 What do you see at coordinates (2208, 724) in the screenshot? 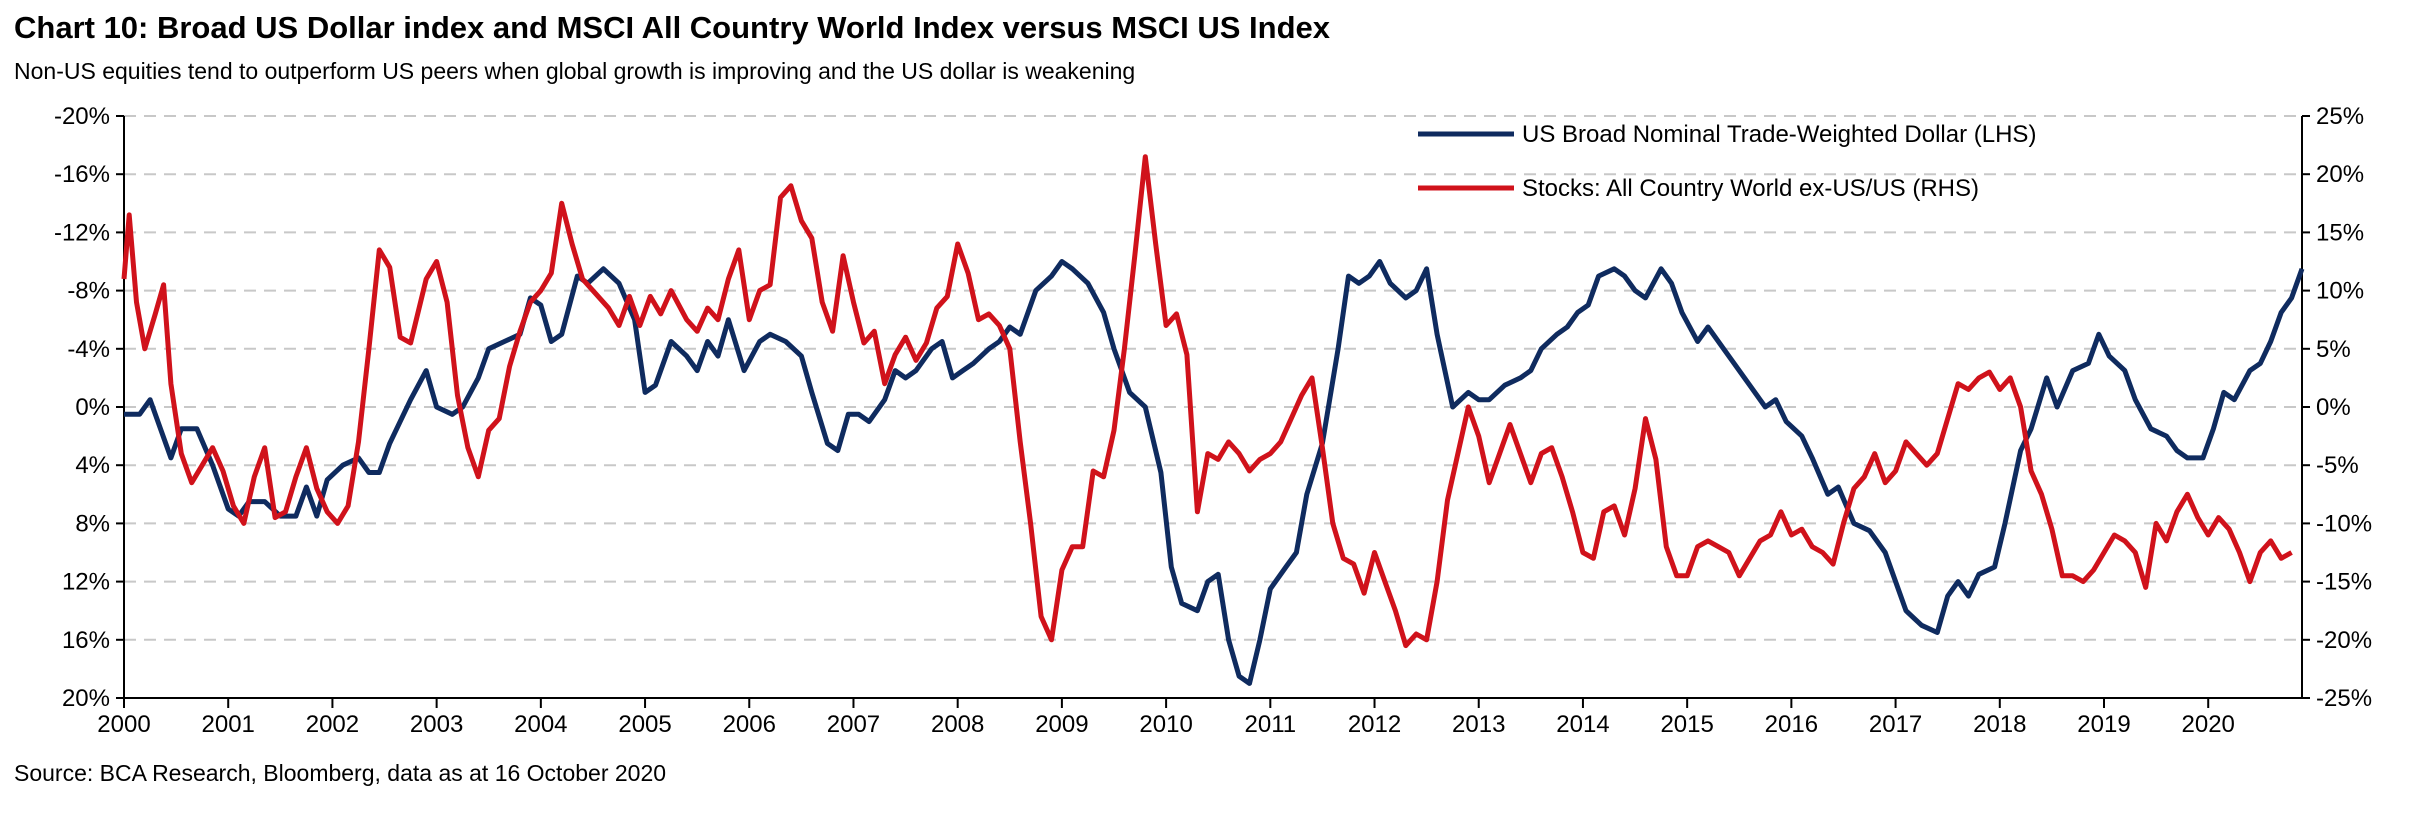
I see `x-tick-label: 2020` at bounding box center [2208, 724].